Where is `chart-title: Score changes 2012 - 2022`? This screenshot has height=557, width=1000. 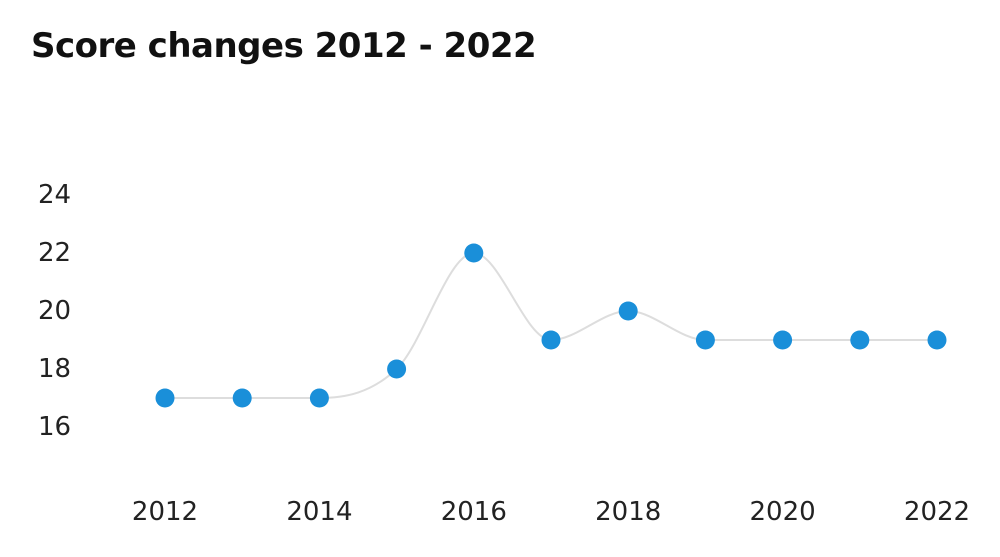
chart-title: Score changes 2012 - 2022 is located at coordinates (284, 46).